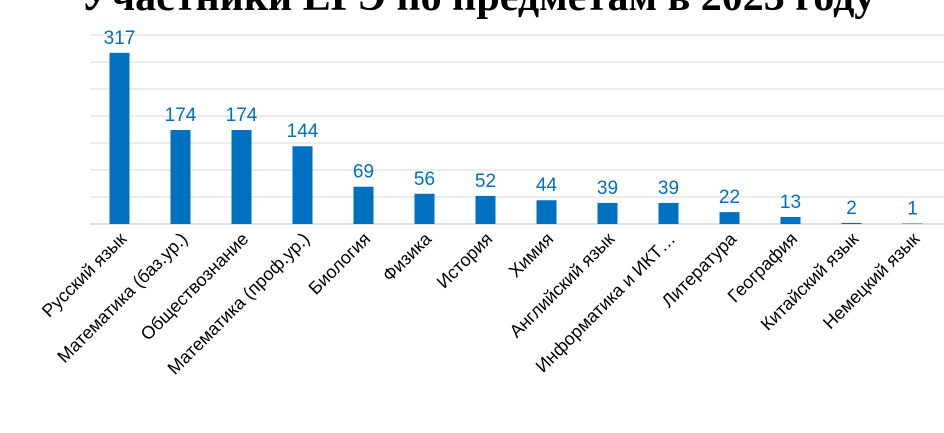  I want to click on category-label: Физика, so click(408, 257).